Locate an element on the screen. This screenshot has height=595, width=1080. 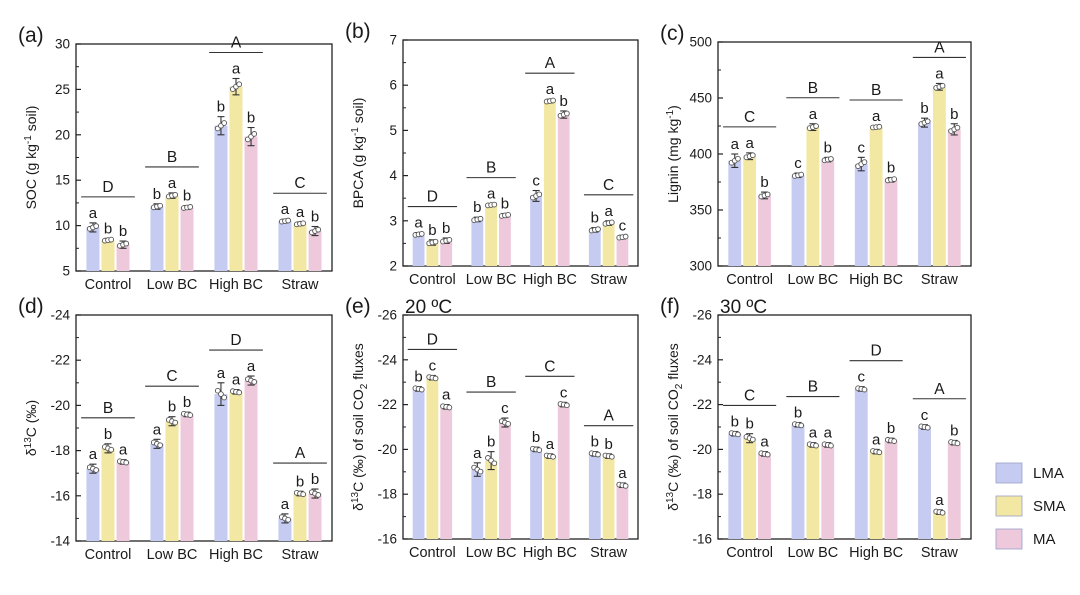
y-tick-label: -22 is located at coordinates (387, 404).